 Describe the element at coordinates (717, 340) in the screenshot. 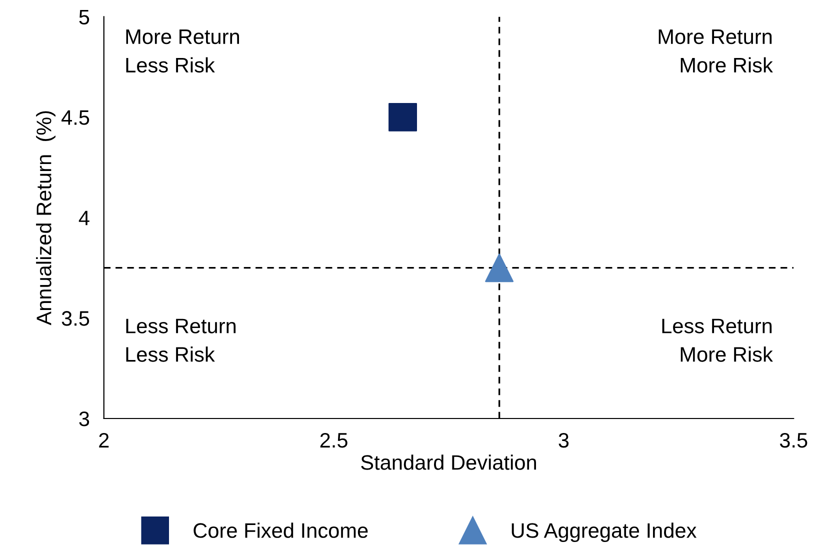

I see `annotation: Less Return More Risk` at that location.